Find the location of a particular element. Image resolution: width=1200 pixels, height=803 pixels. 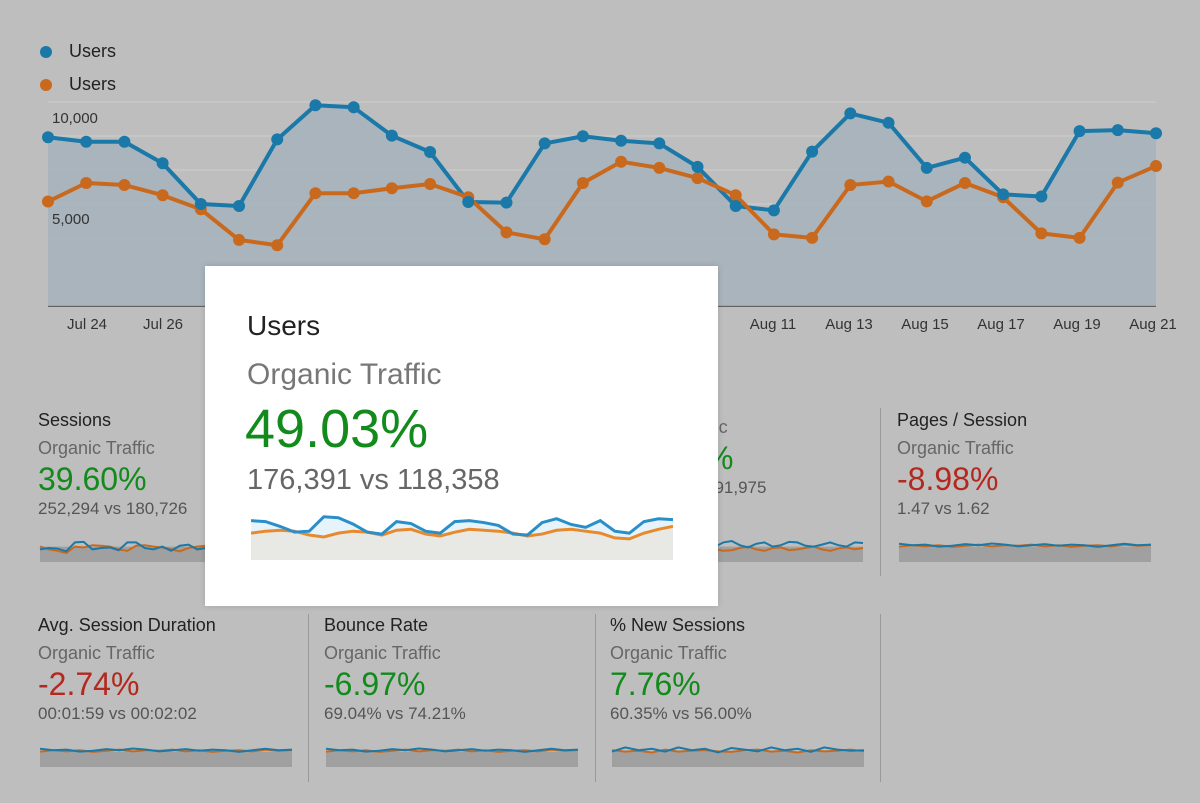

metric-compare: 1.47 vs 1.62 is located at coordinates (943, 508).